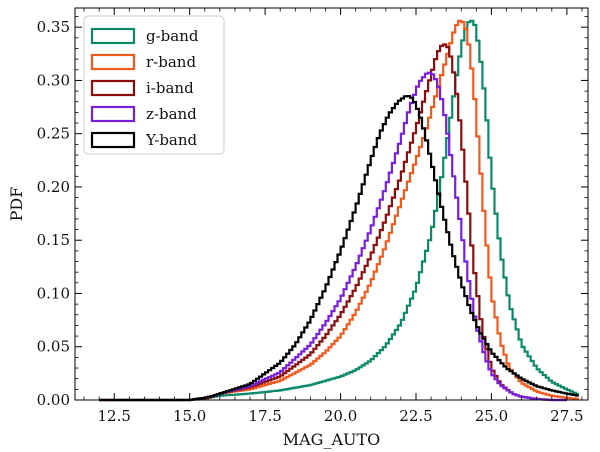  I want to click on x-tick-label: 12.5, so click(114, 416).